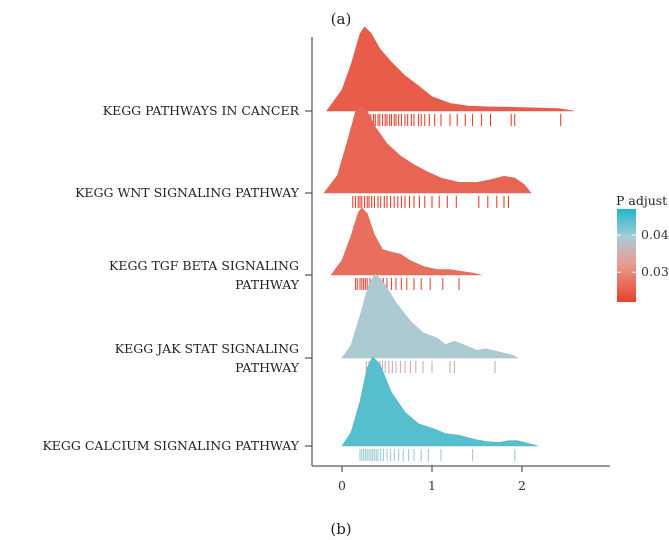 The width and height of the screenshot is (669, 540). I want to click on legend-ticks: 0.04 0.03, so click(643, 253).